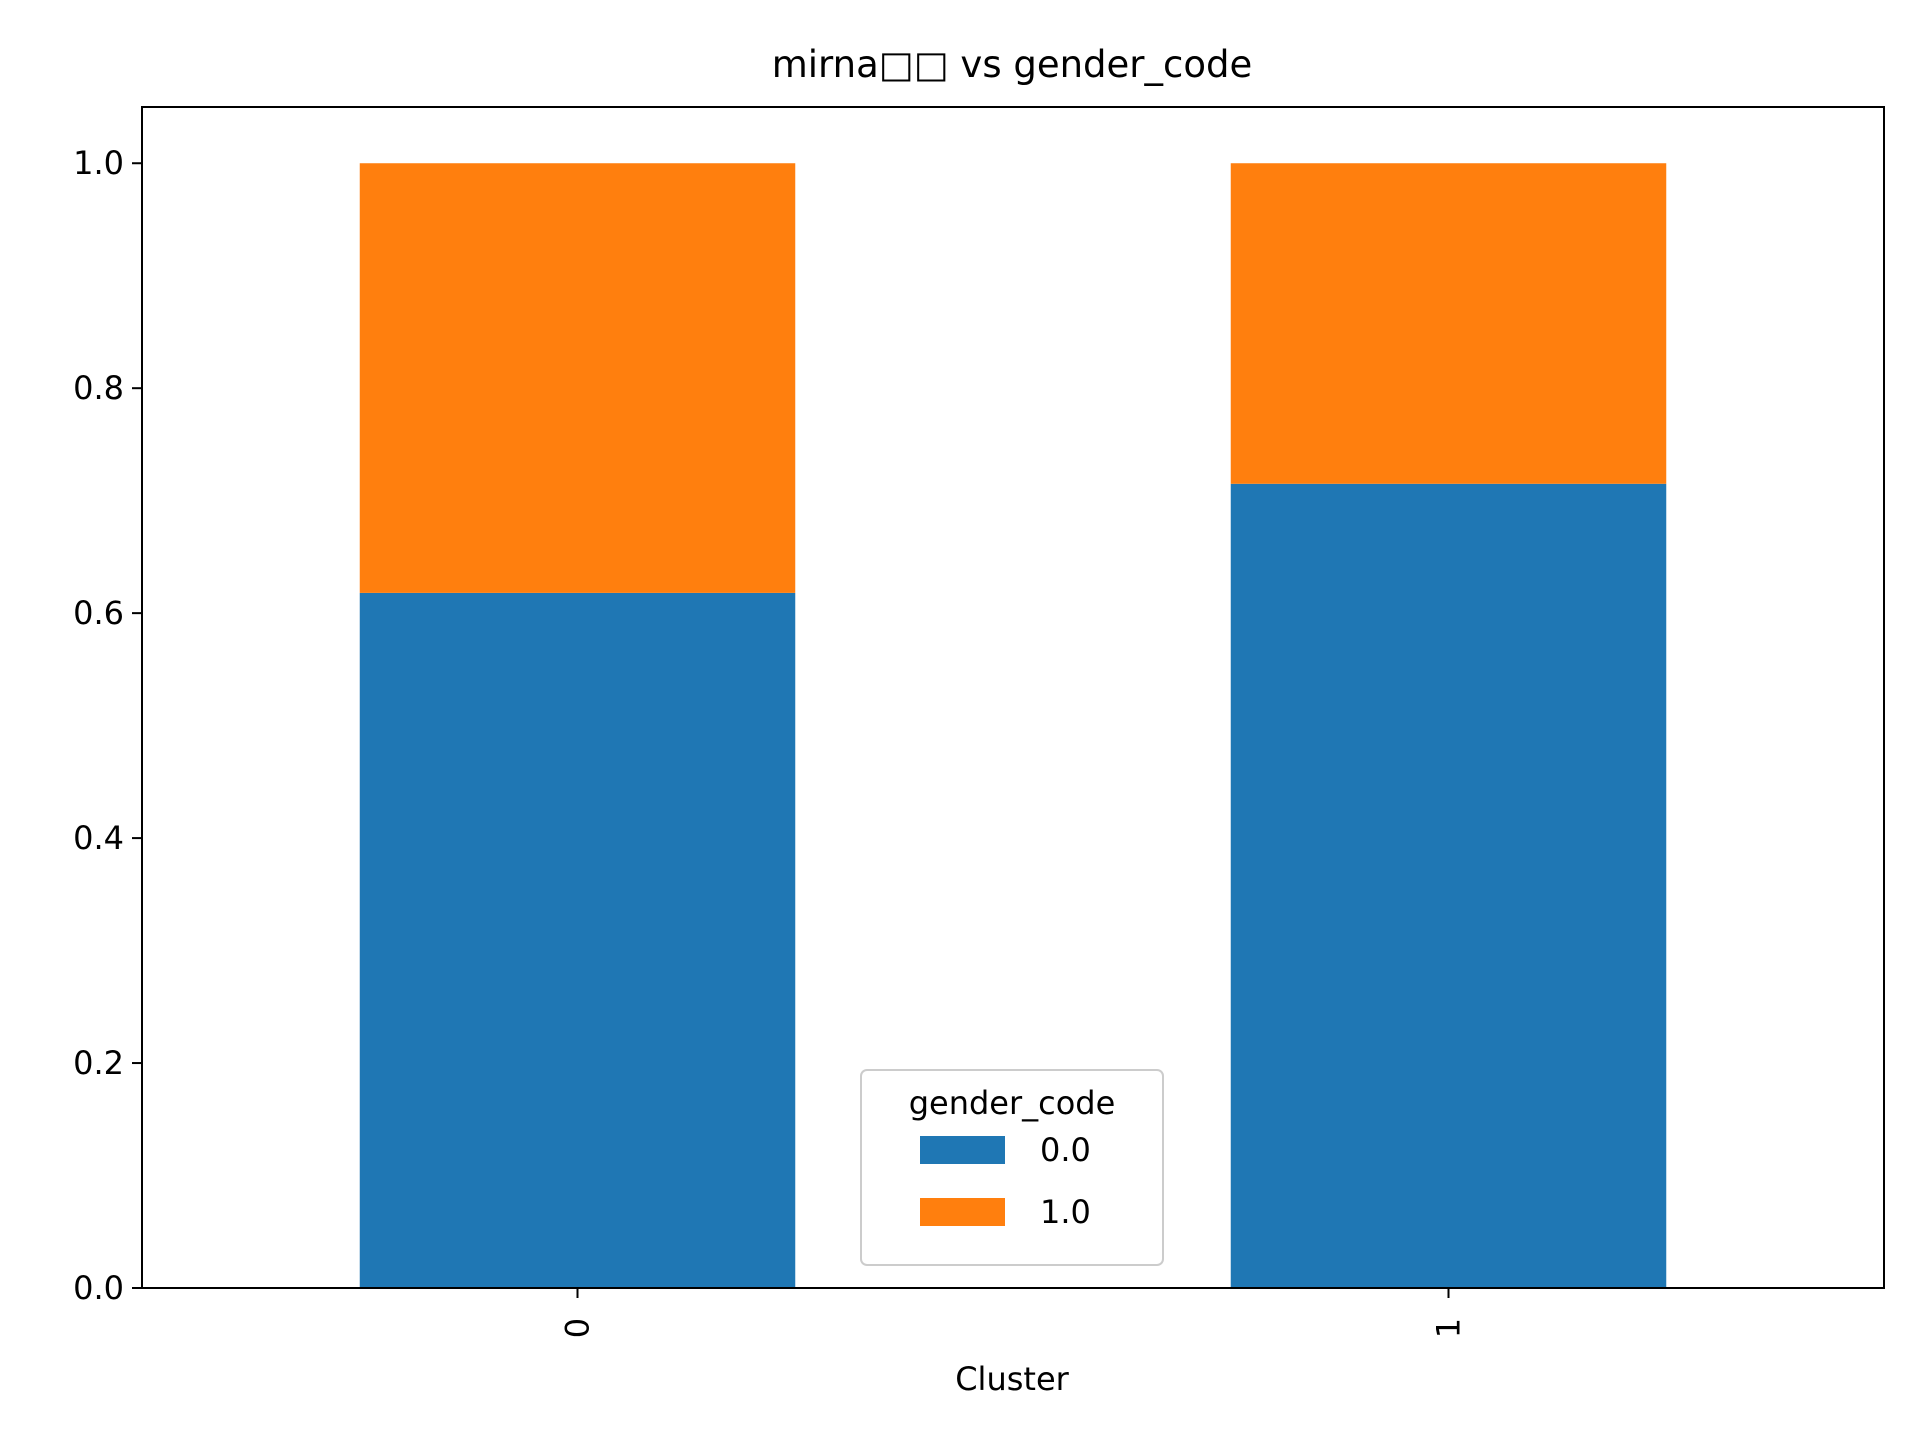 The height and width of the screenshot is (1444, 1920). Describe the element at coordinates (1449, 1328) in the screenshot. I see `x-tick-label: 1` at that location.